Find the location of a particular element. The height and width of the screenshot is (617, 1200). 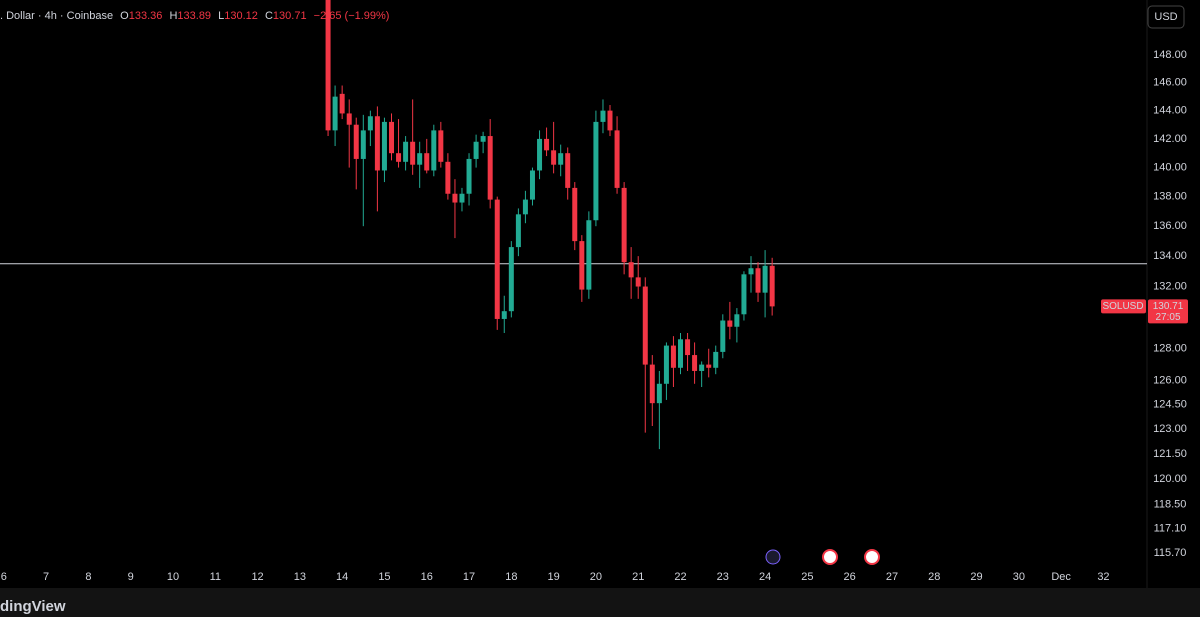

x-tick-label: 19 is located at coordinates (553, 577).